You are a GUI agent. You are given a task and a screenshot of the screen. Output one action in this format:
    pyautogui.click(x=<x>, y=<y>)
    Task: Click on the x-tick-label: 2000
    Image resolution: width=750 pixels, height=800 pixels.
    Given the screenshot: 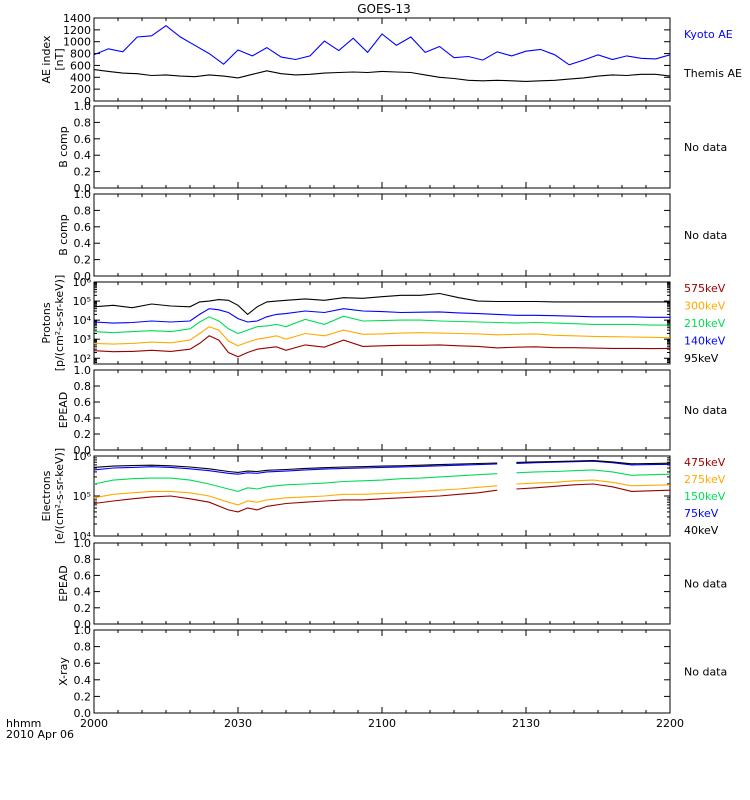 What is the action you would take?
    pyautogui.click(x=94, y=723)
    